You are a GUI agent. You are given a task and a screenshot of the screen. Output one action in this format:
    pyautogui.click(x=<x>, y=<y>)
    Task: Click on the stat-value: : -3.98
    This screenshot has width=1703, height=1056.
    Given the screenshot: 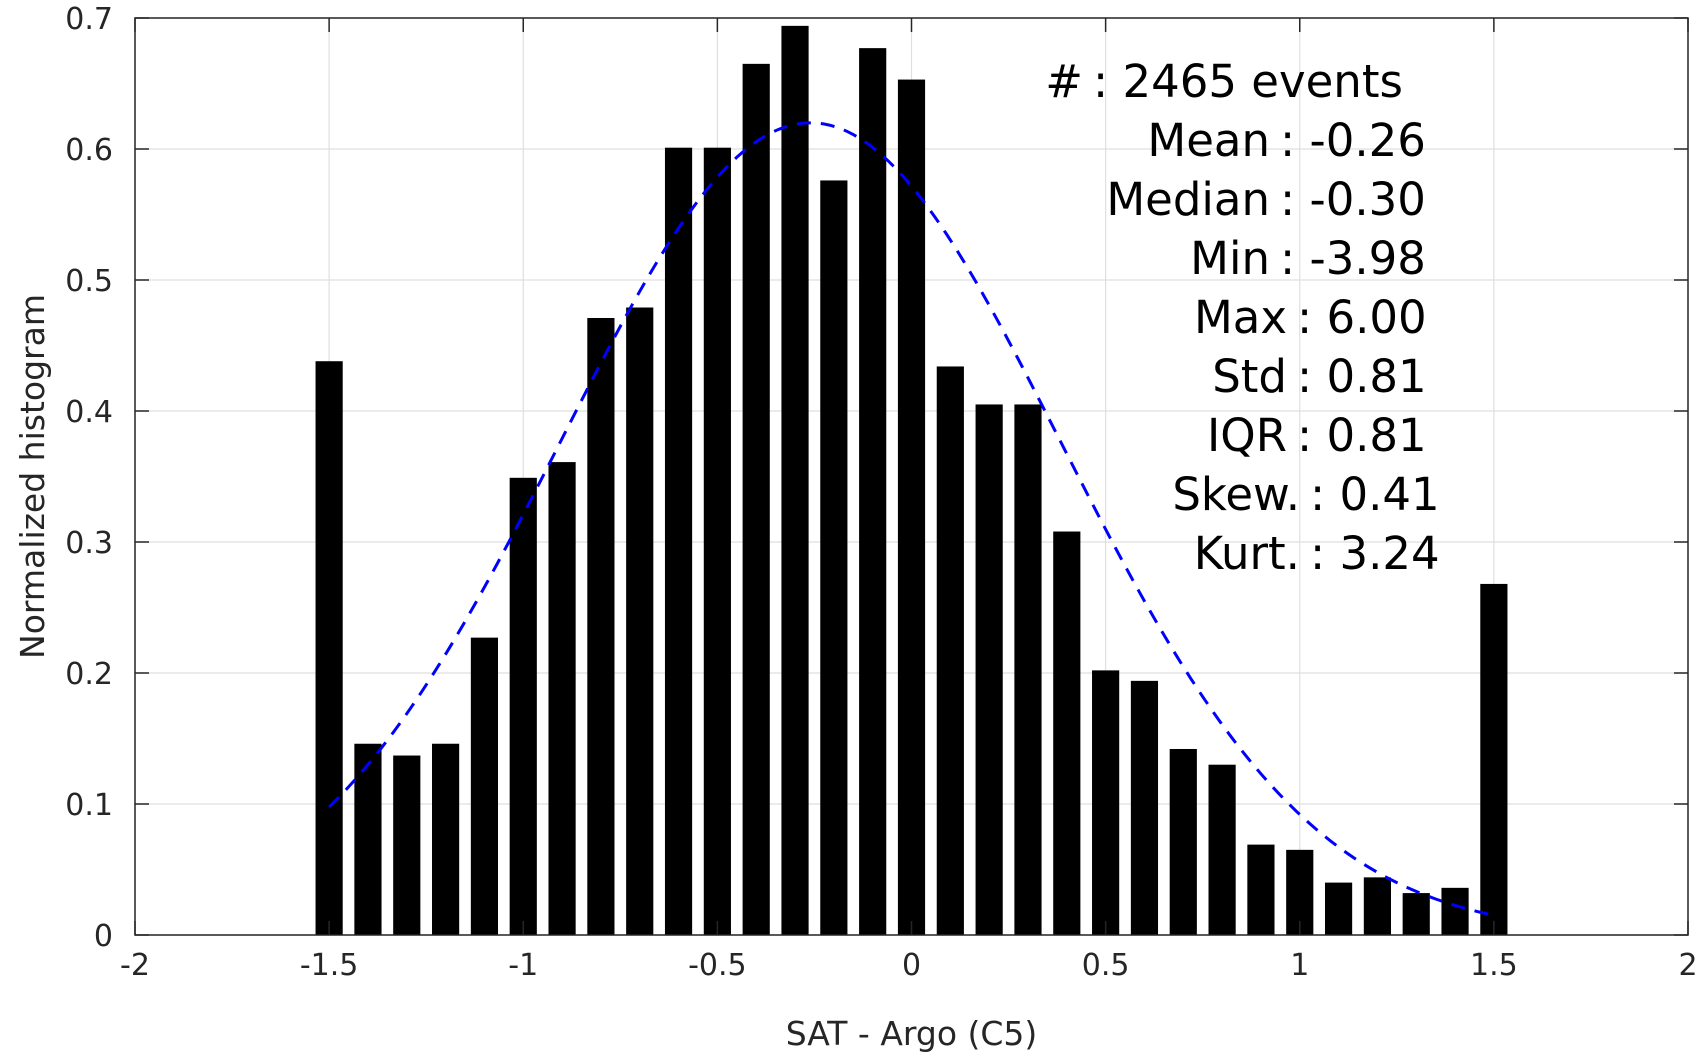 What is the action you would take?
    pyautogui.click(x=1353, y=258)
    